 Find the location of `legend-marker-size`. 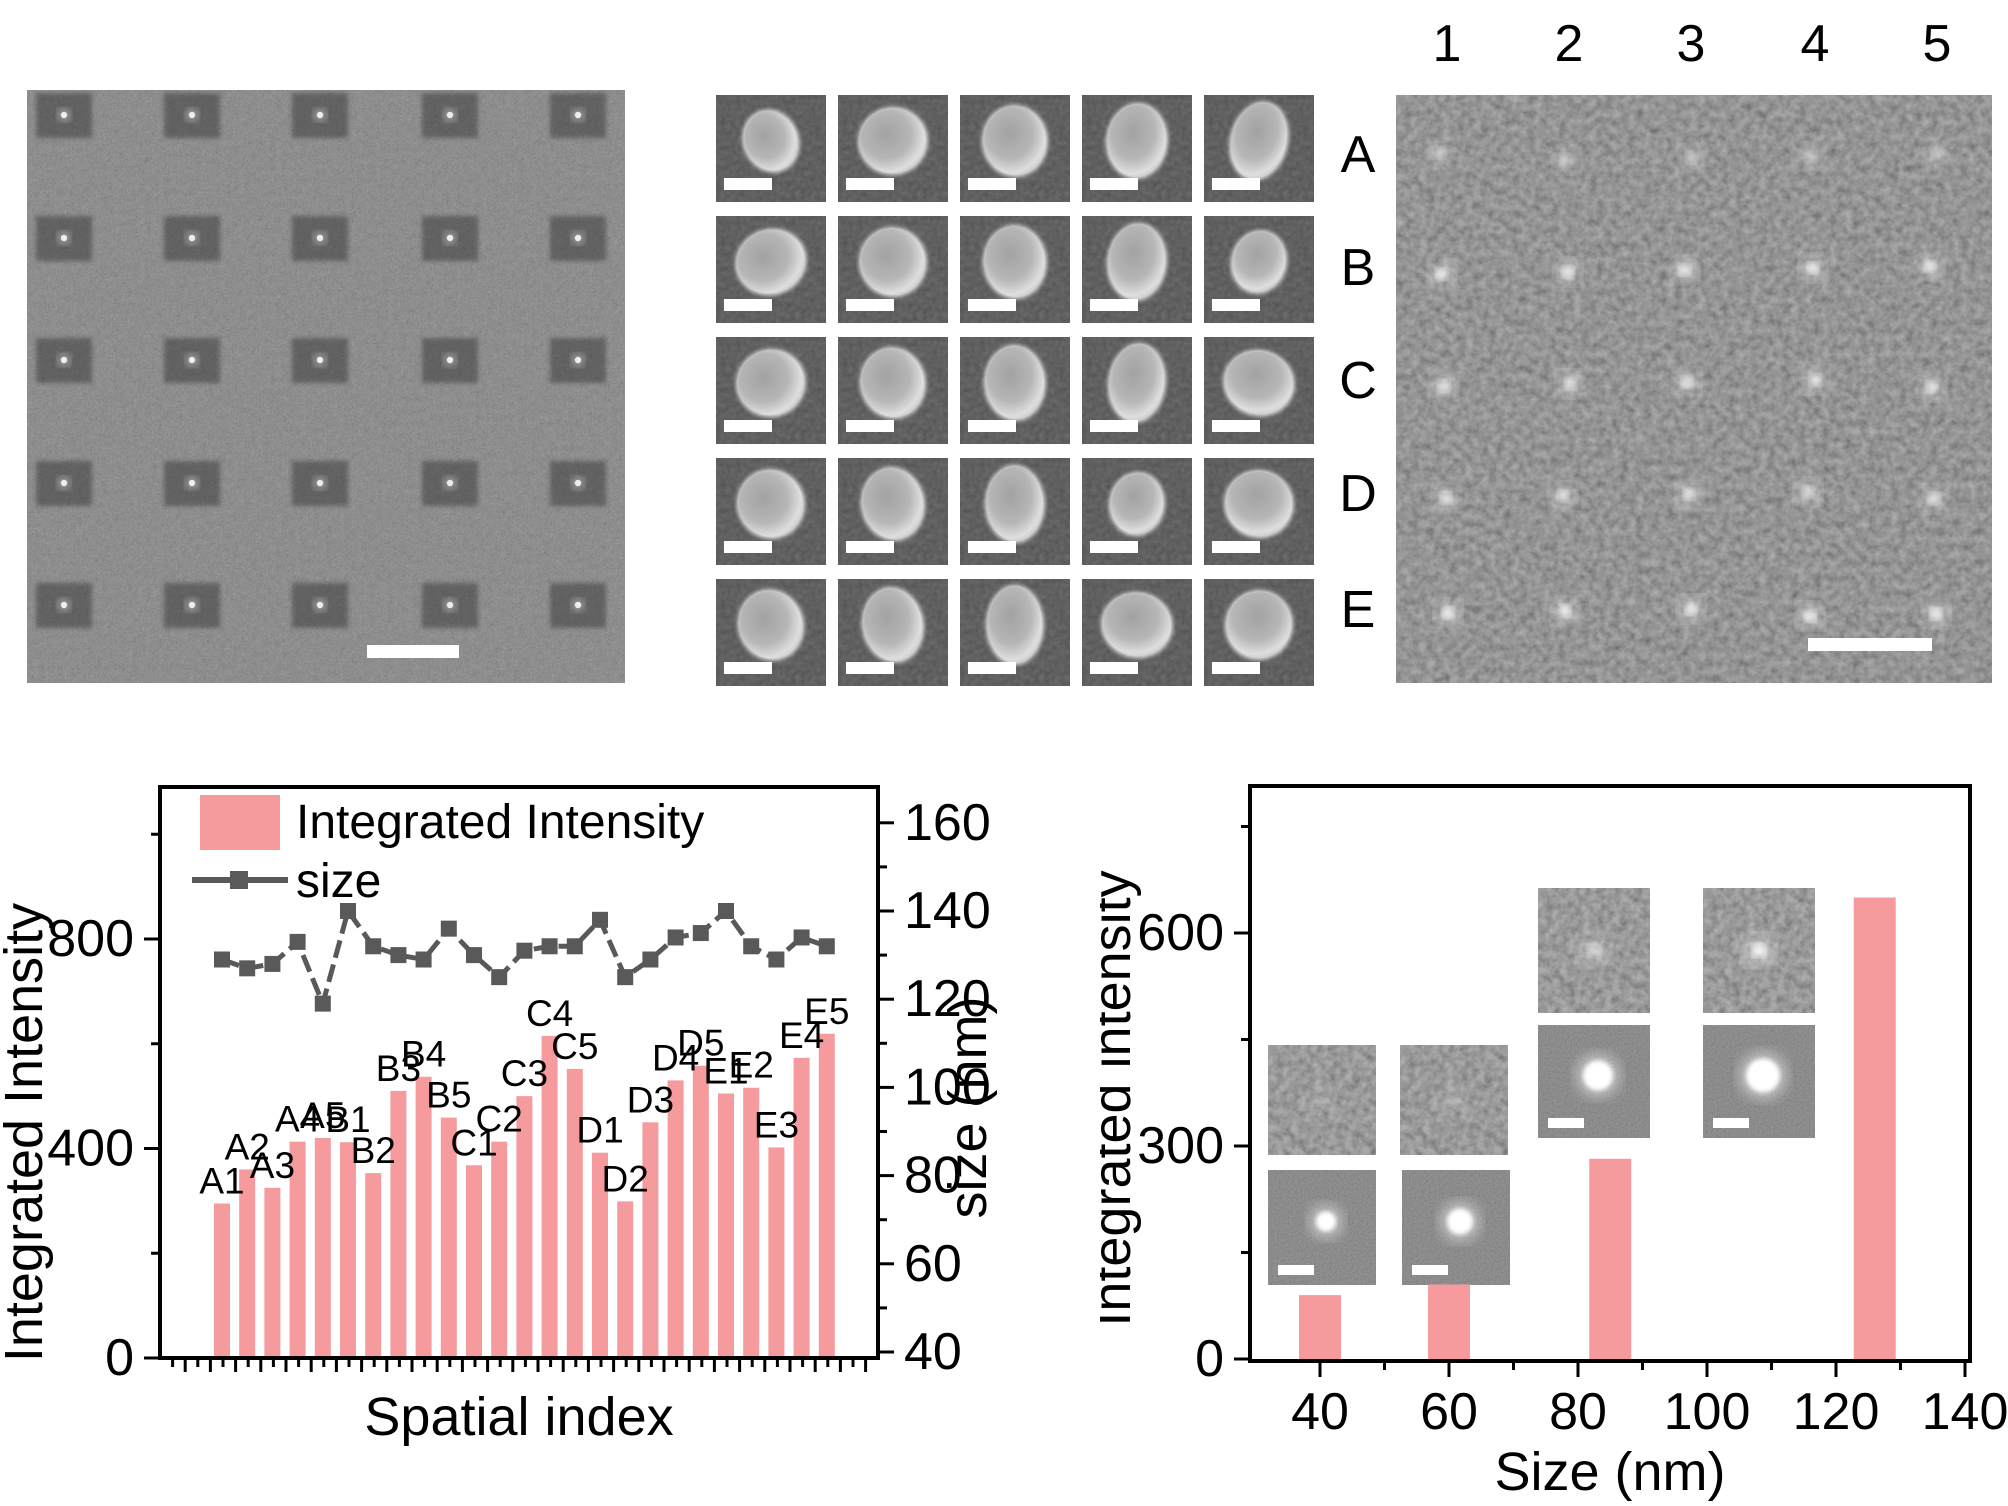

legend-marker-size is located at coordinates (239, 880).